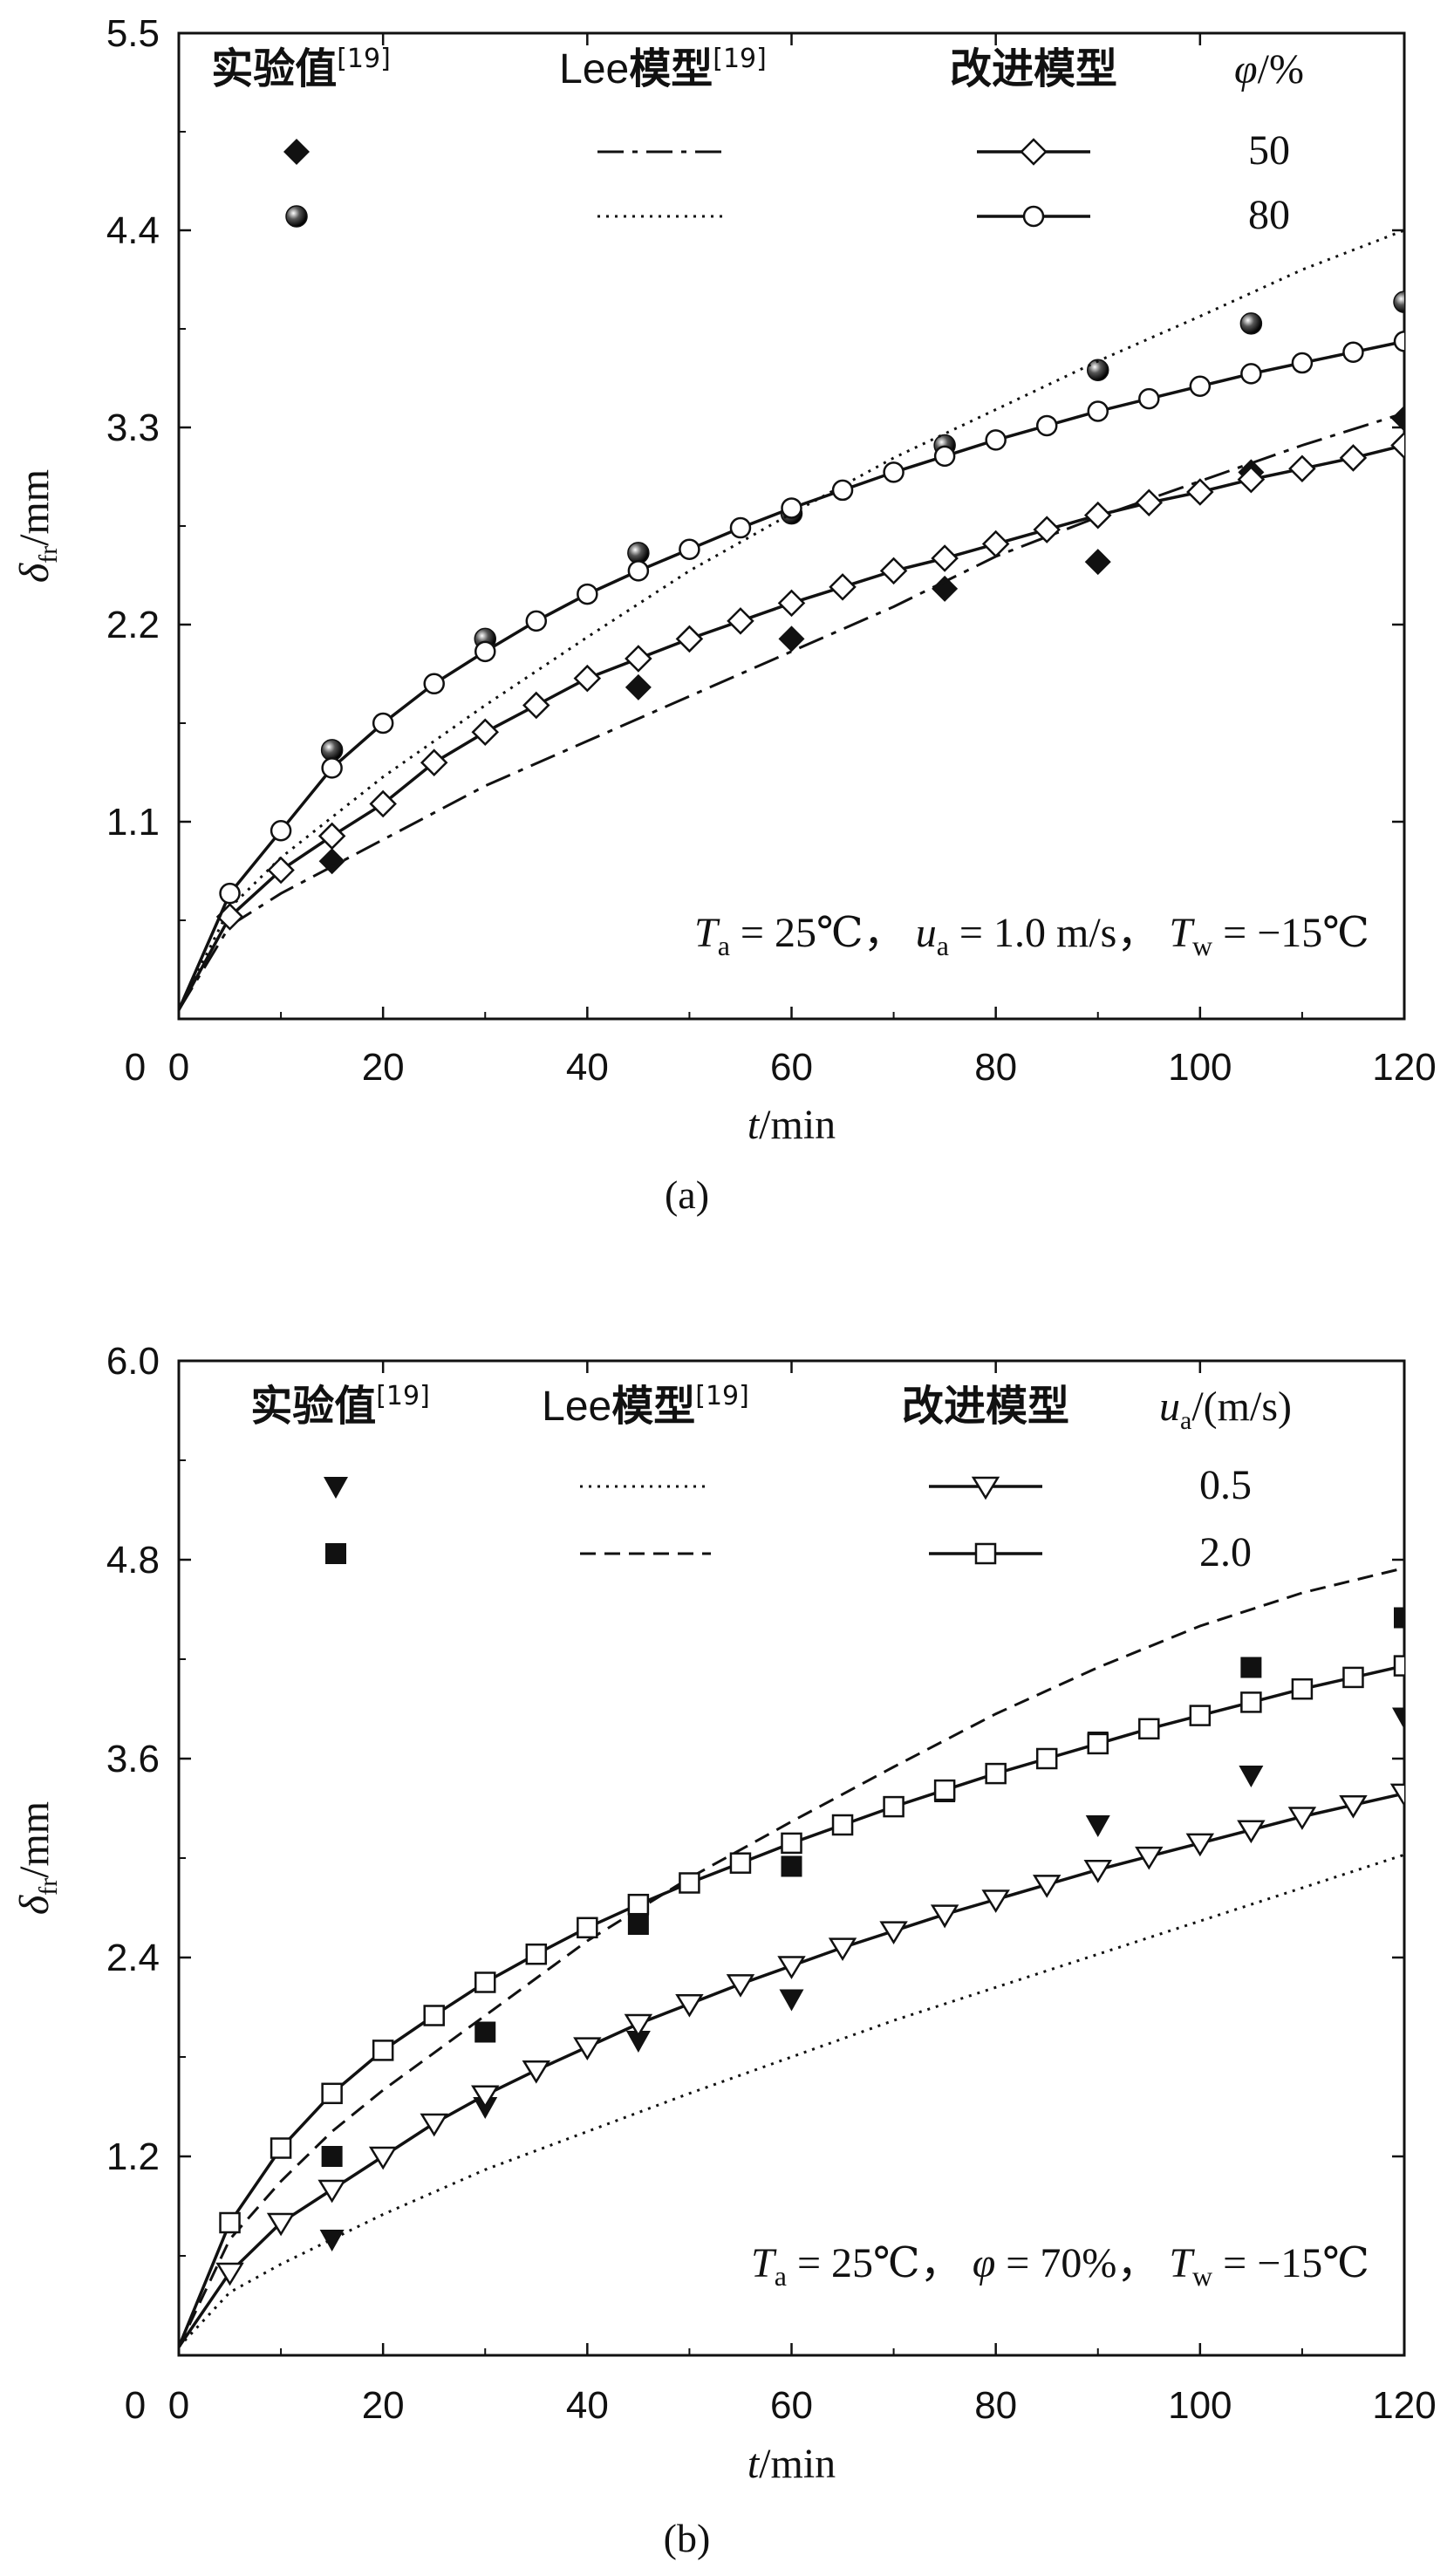 Image resolution: width=1454 pixels, height=2576 pixels. What do you see at coordinates (791, 2405) in the screenshot?
I see `x-tick-label: 60` at bounding box center [791, 2405].